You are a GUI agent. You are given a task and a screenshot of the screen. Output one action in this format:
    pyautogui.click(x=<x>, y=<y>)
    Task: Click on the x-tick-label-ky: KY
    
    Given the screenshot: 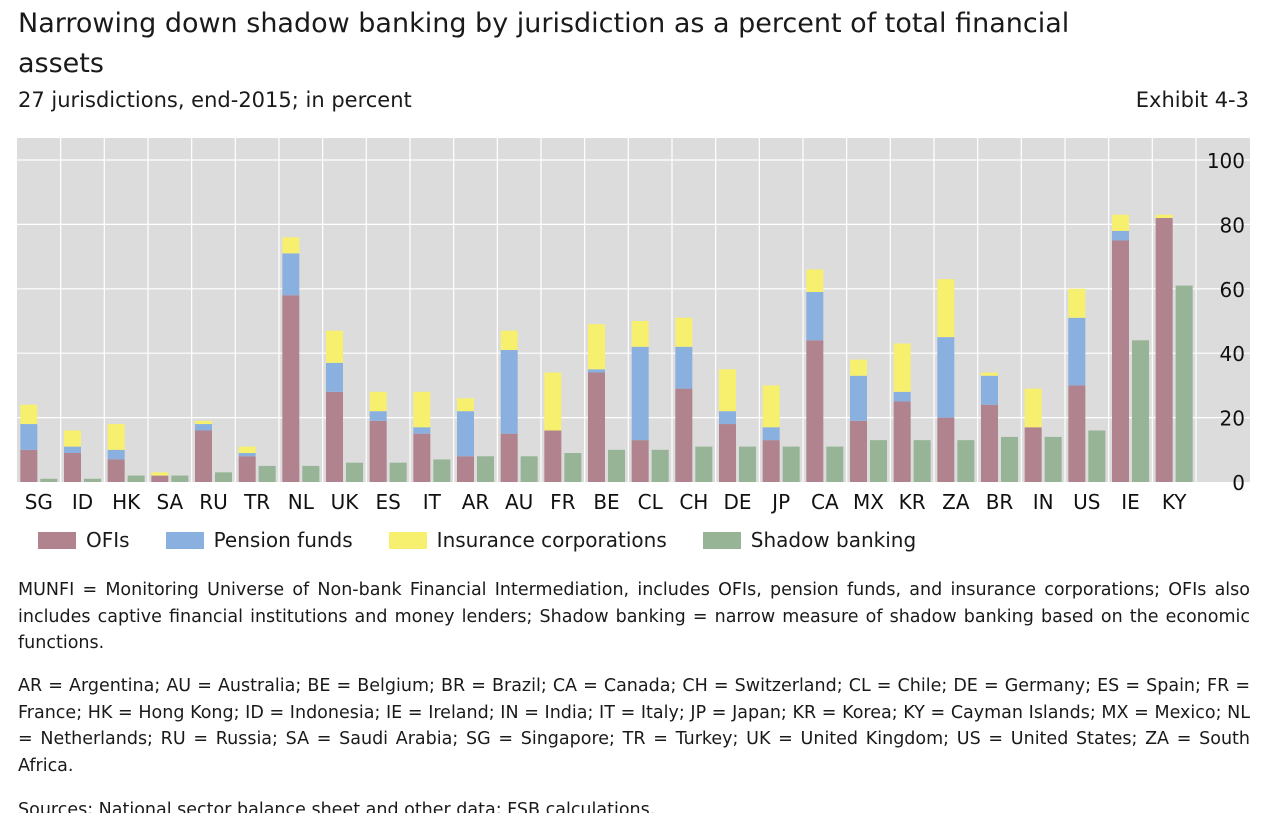 What is the action you would take?
    pyautogui.click(x=1174, y=502)
    